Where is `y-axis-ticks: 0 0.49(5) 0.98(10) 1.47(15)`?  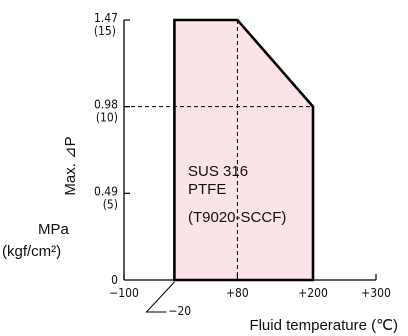
y-axis-ticks: 0 0.49(5) 0.98(10) 1.47(15) is located at coordinates (112, 149).